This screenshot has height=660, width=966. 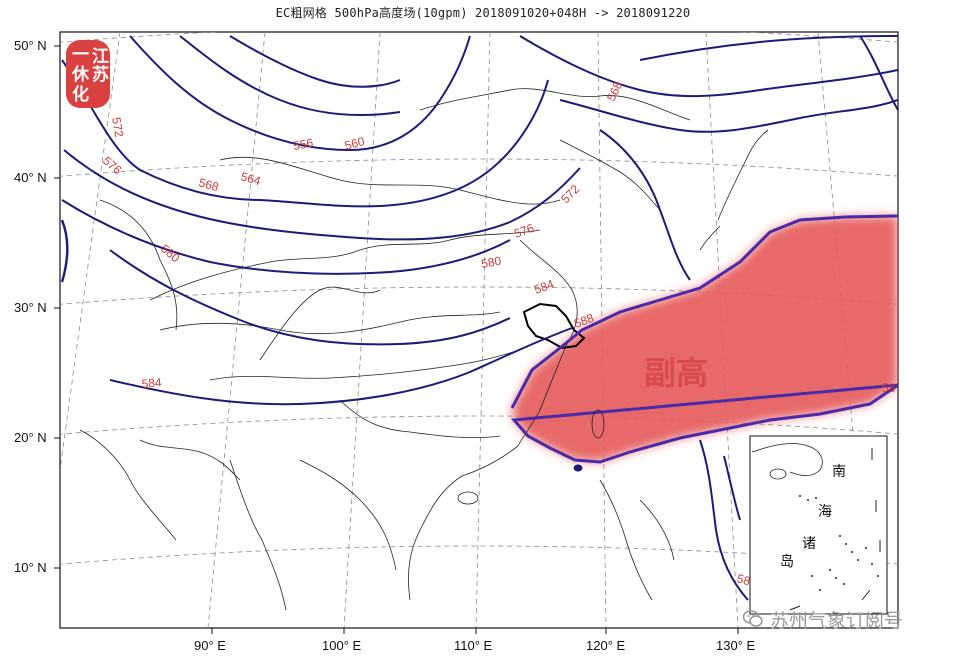 I want to click on lat-label: 50° N, so click(x=30, y=45).